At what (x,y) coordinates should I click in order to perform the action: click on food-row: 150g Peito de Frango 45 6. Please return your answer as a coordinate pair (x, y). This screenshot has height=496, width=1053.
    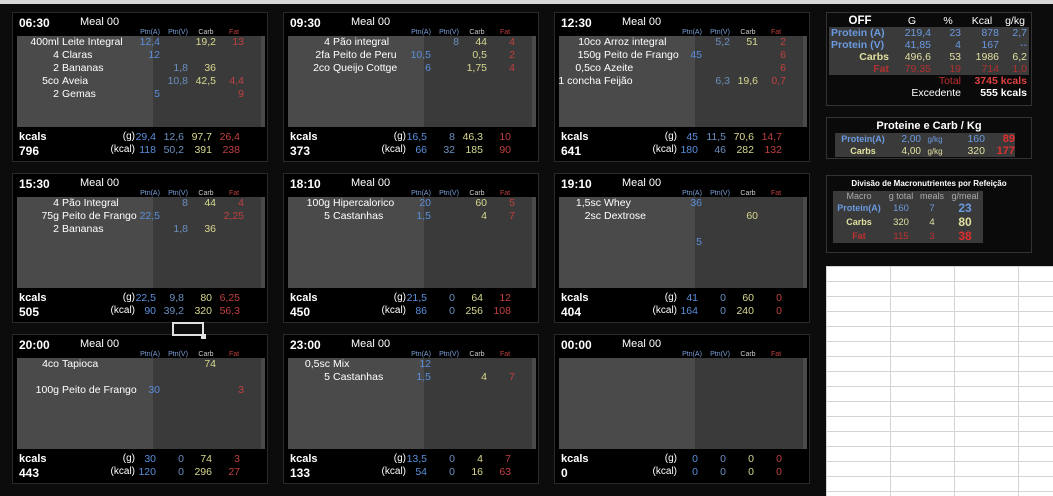
    Looking at the image, I should click on (683, 55).